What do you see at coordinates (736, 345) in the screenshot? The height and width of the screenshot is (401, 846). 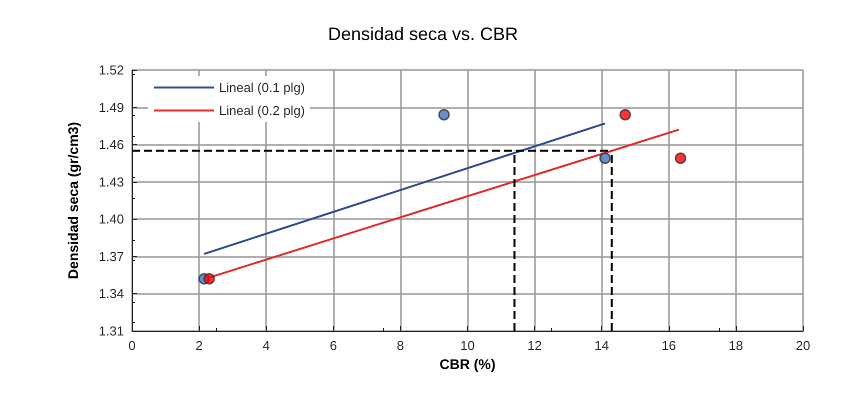 I see `x-tick-label: 18` at bounding box center [736, 345].